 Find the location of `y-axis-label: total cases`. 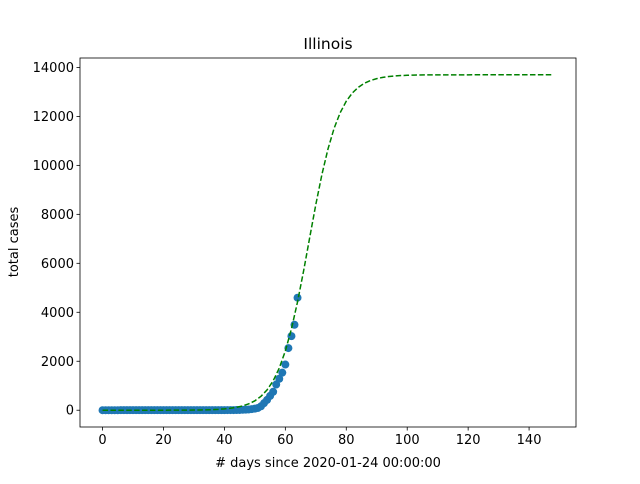

y-axis-label: total cases is located at coordinates (14, 242).